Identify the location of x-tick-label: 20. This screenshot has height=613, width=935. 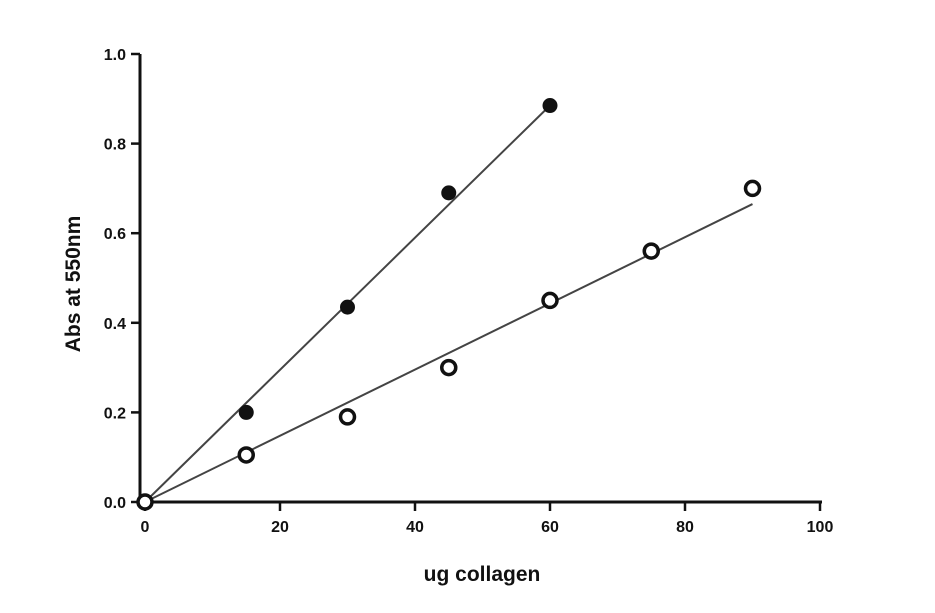
(280, 527).